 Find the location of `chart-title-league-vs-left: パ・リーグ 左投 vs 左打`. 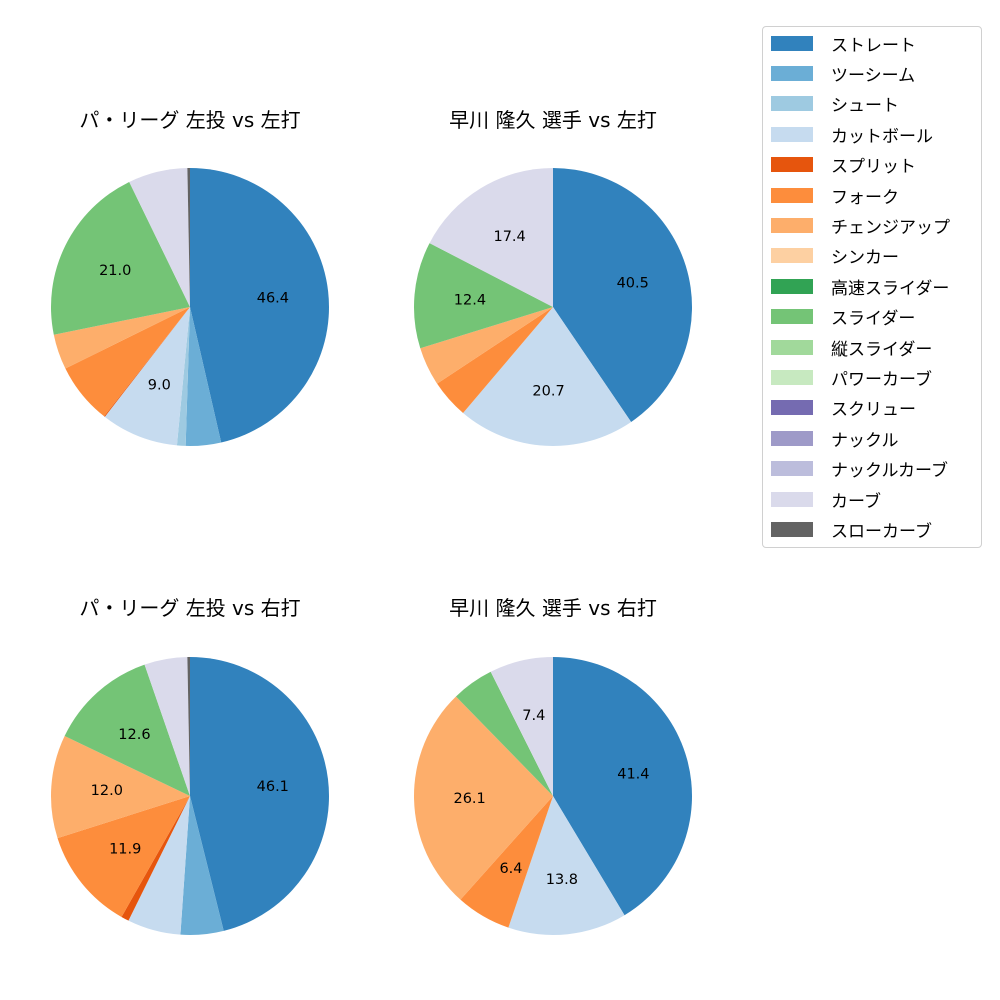

chart-title-league-vs-left: パ・リーグ 左投 vs 左打 is located at coordinates (190, 120).